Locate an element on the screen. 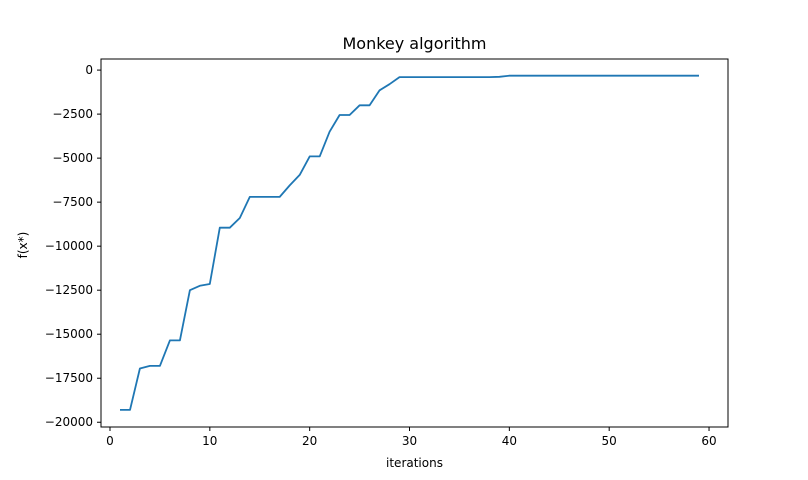  x-tick-label: 20 is located at coordinates (309, 441).